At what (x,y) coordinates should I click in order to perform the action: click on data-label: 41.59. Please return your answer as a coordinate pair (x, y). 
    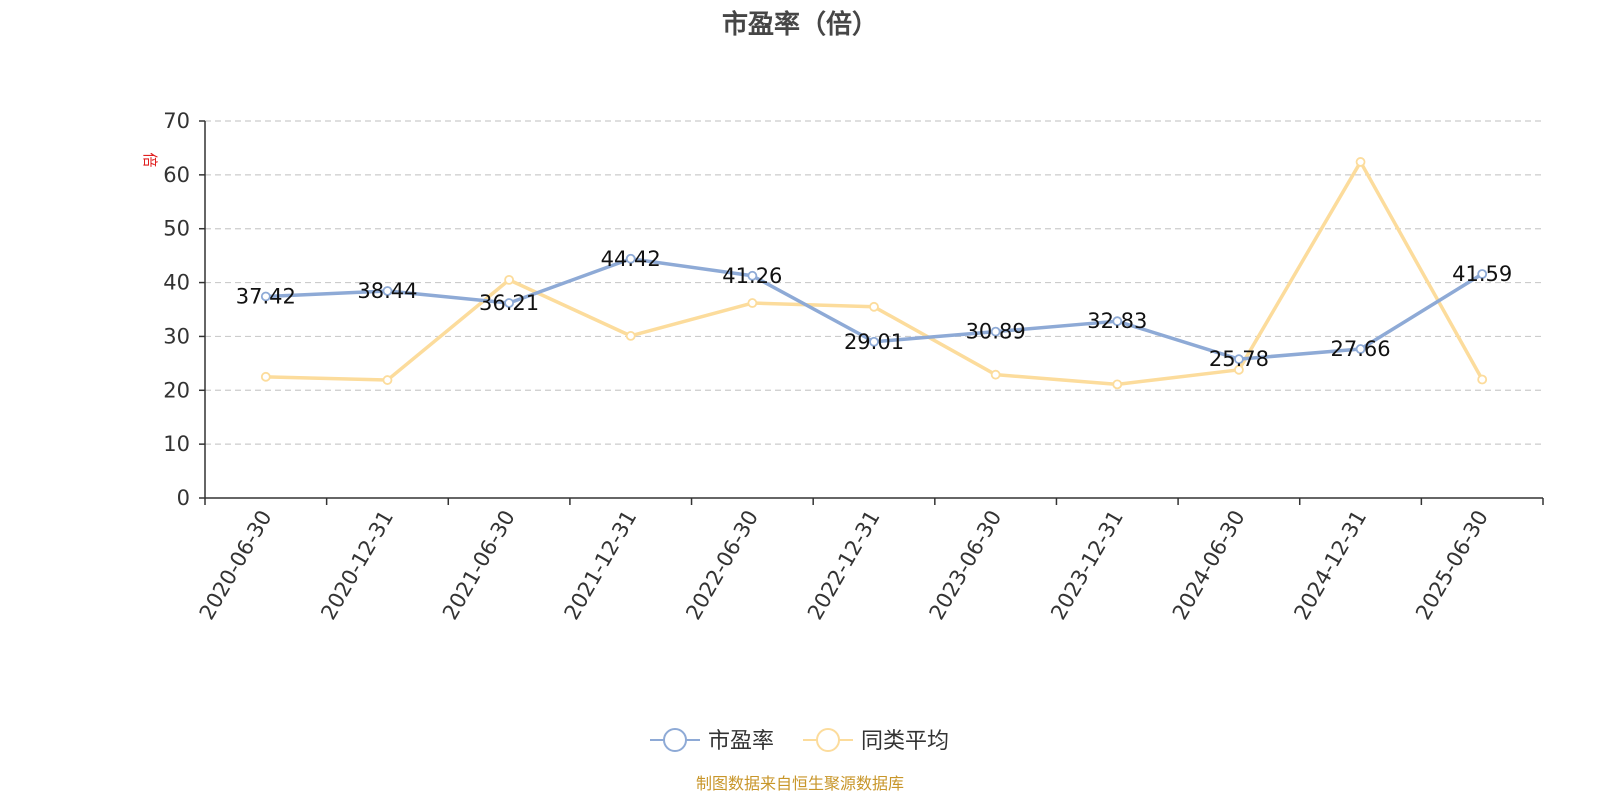
    Looking at the image, I should click on (1482, 274).